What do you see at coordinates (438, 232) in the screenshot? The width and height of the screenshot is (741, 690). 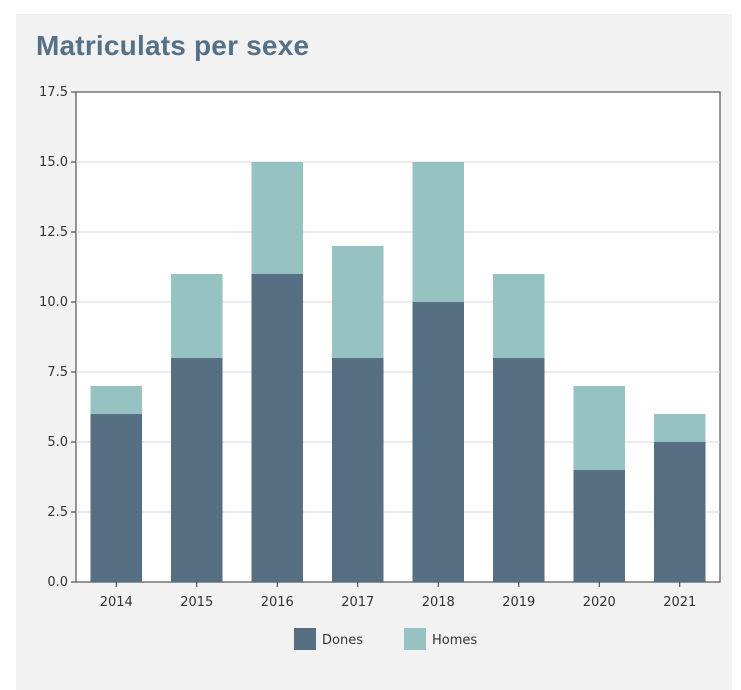 I see `bar-homes-2018` at bounding box center [438, 232].